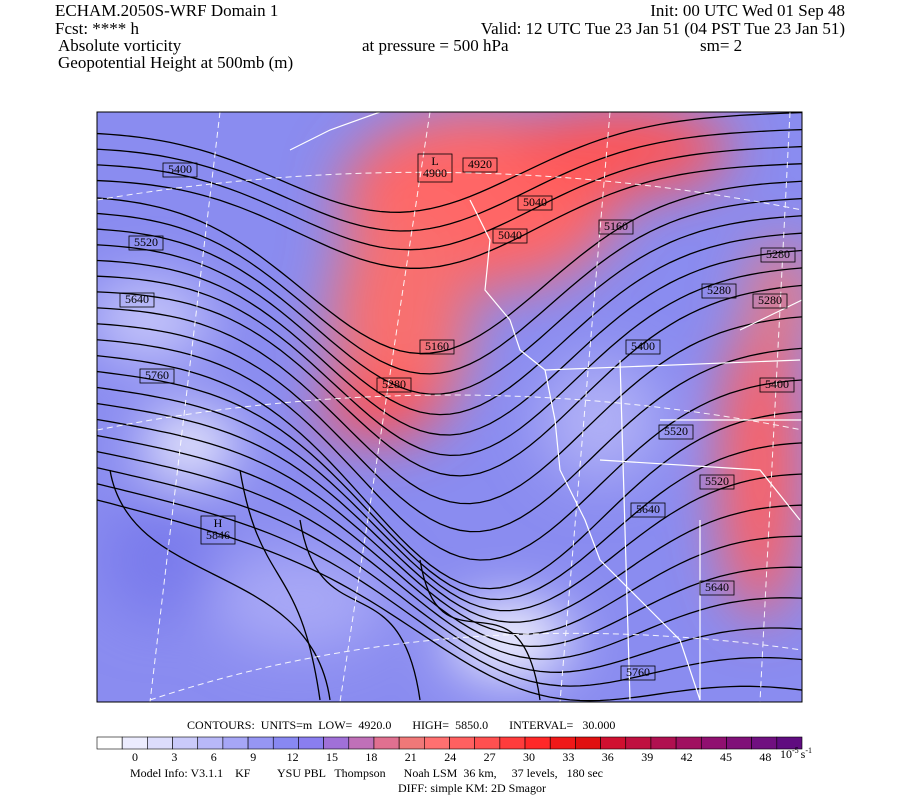 This screenshot has width=900, height=800. Describe the element at coordinates (450, 757) in the screenshot. I see `colorbar-label: 24` at that location.